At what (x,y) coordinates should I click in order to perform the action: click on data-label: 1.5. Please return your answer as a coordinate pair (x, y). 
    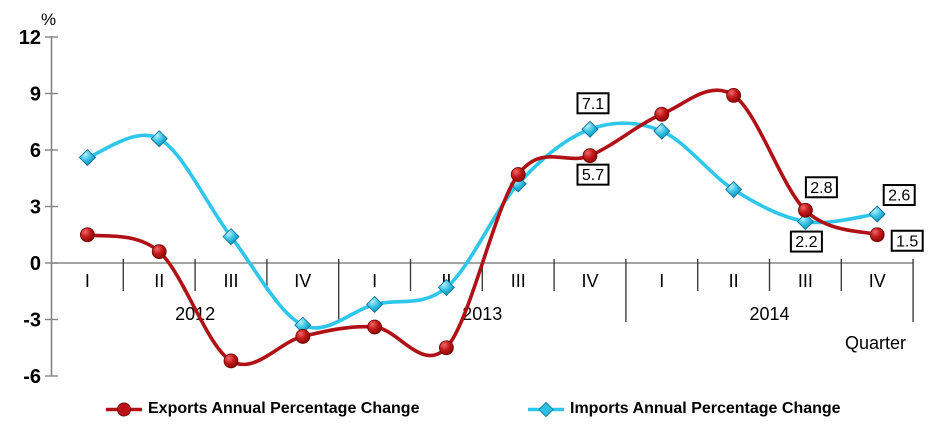
    Looking at the image, I should click on (907, 241).